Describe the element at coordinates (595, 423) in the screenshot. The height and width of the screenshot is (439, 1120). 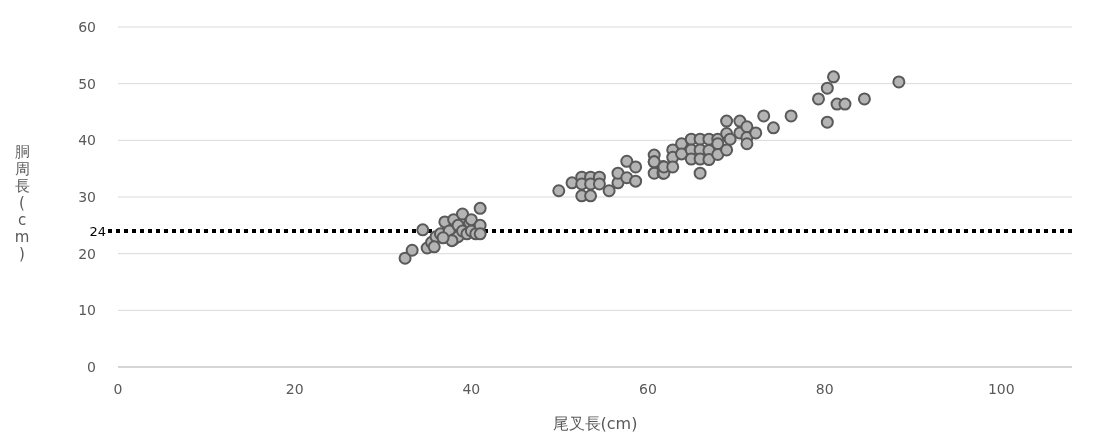
I see `x-axis-title: 尾叉長(cm)` at that location.